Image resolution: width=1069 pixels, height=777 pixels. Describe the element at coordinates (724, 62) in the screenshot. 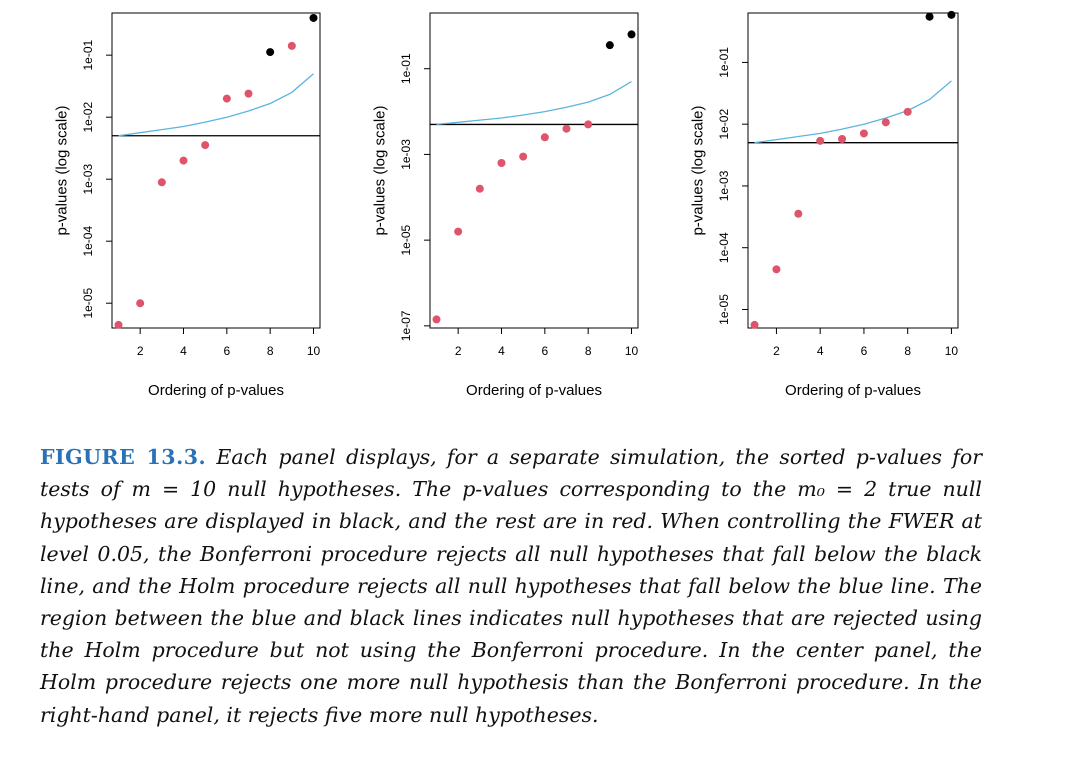

I see `panel-3-y-tick-label-4: 1e-01` at that location.